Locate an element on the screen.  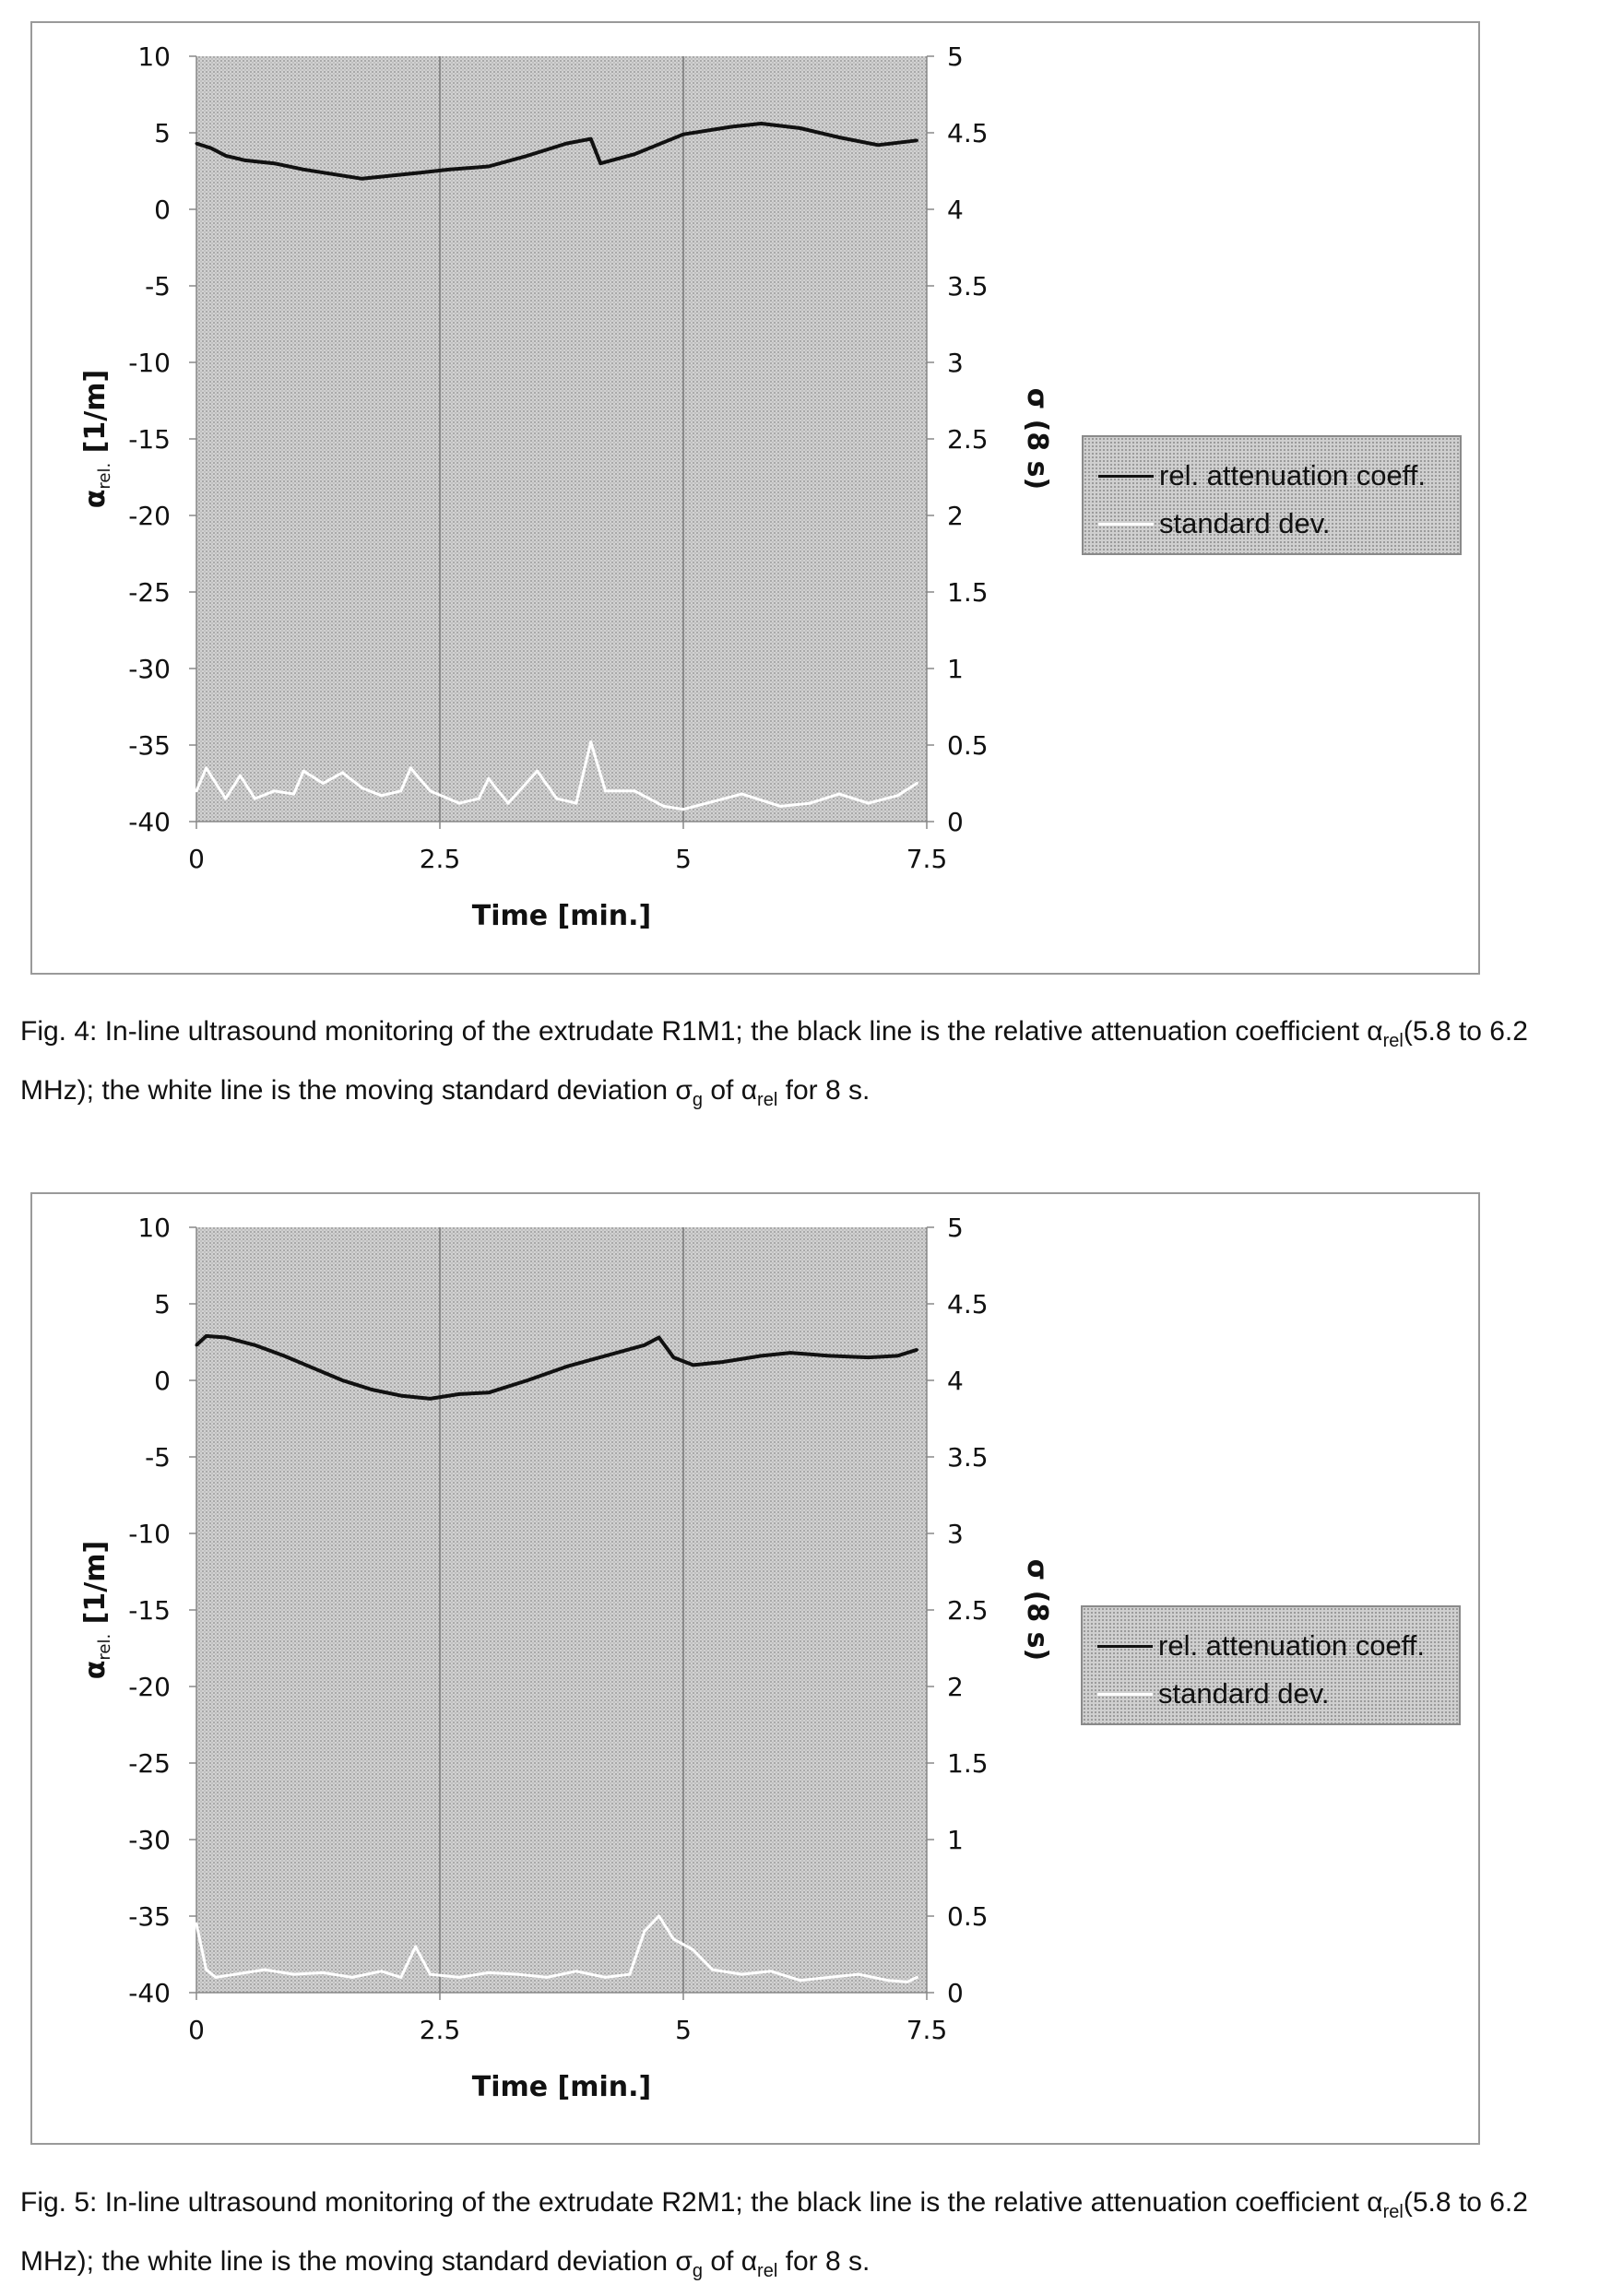
left-tick-label: 10 is located at coordinates (154, 1228).